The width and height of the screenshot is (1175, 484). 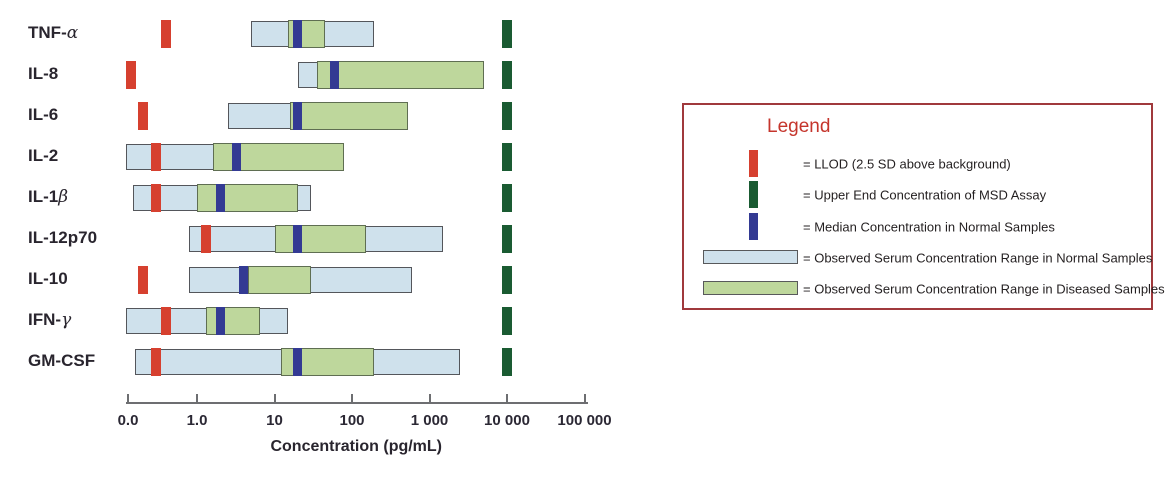 What do you see at coordinates (925, 195) in the screenshot?
I see `legend-item-label: = Upper End Concentration of MSD Assay` at bounding box center [925, 195].